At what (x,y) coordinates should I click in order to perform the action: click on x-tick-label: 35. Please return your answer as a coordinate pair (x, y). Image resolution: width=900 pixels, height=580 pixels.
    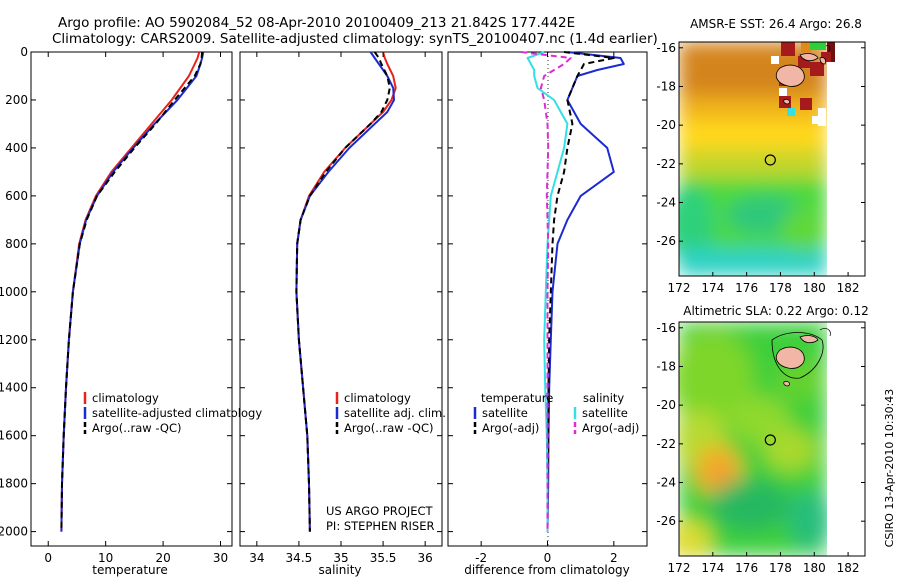
    Looking at the image, I should click on (340, 558).